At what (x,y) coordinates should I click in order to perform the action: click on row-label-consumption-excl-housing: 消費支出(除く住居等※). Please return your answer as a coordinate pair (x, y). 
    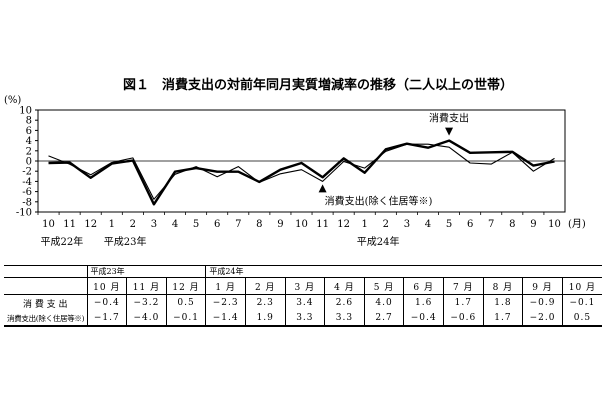
    Looking at the image, I should click on (46, 319).